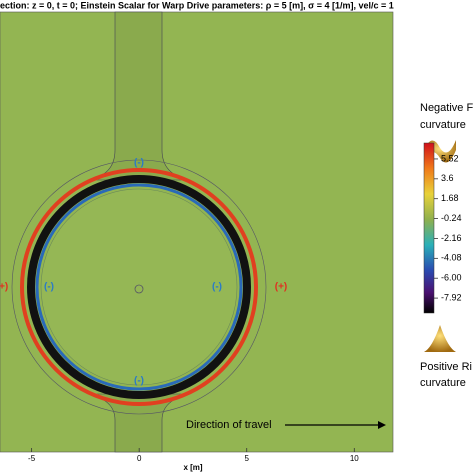 The height and width of the screenshot is (474, 474). What do you see at coordinates (32, 458) in the screenshot?
I see `x-tick-label: -5` at bounding box center [32, 458].